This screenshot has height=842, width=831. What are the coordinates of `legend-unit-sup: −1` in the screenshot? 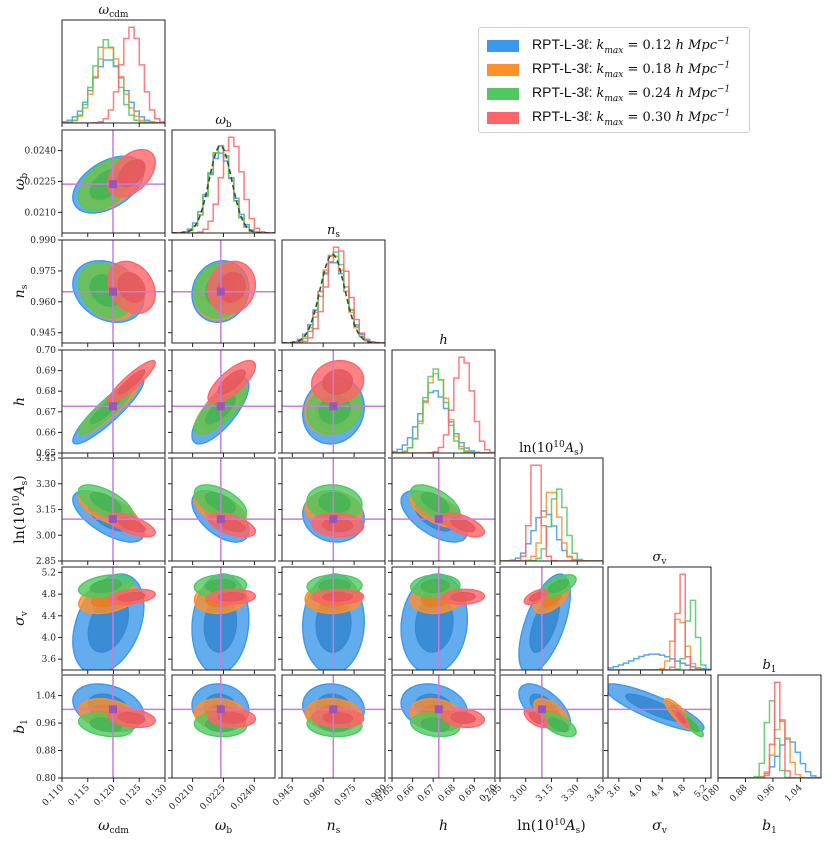 It's located at (723, 41).